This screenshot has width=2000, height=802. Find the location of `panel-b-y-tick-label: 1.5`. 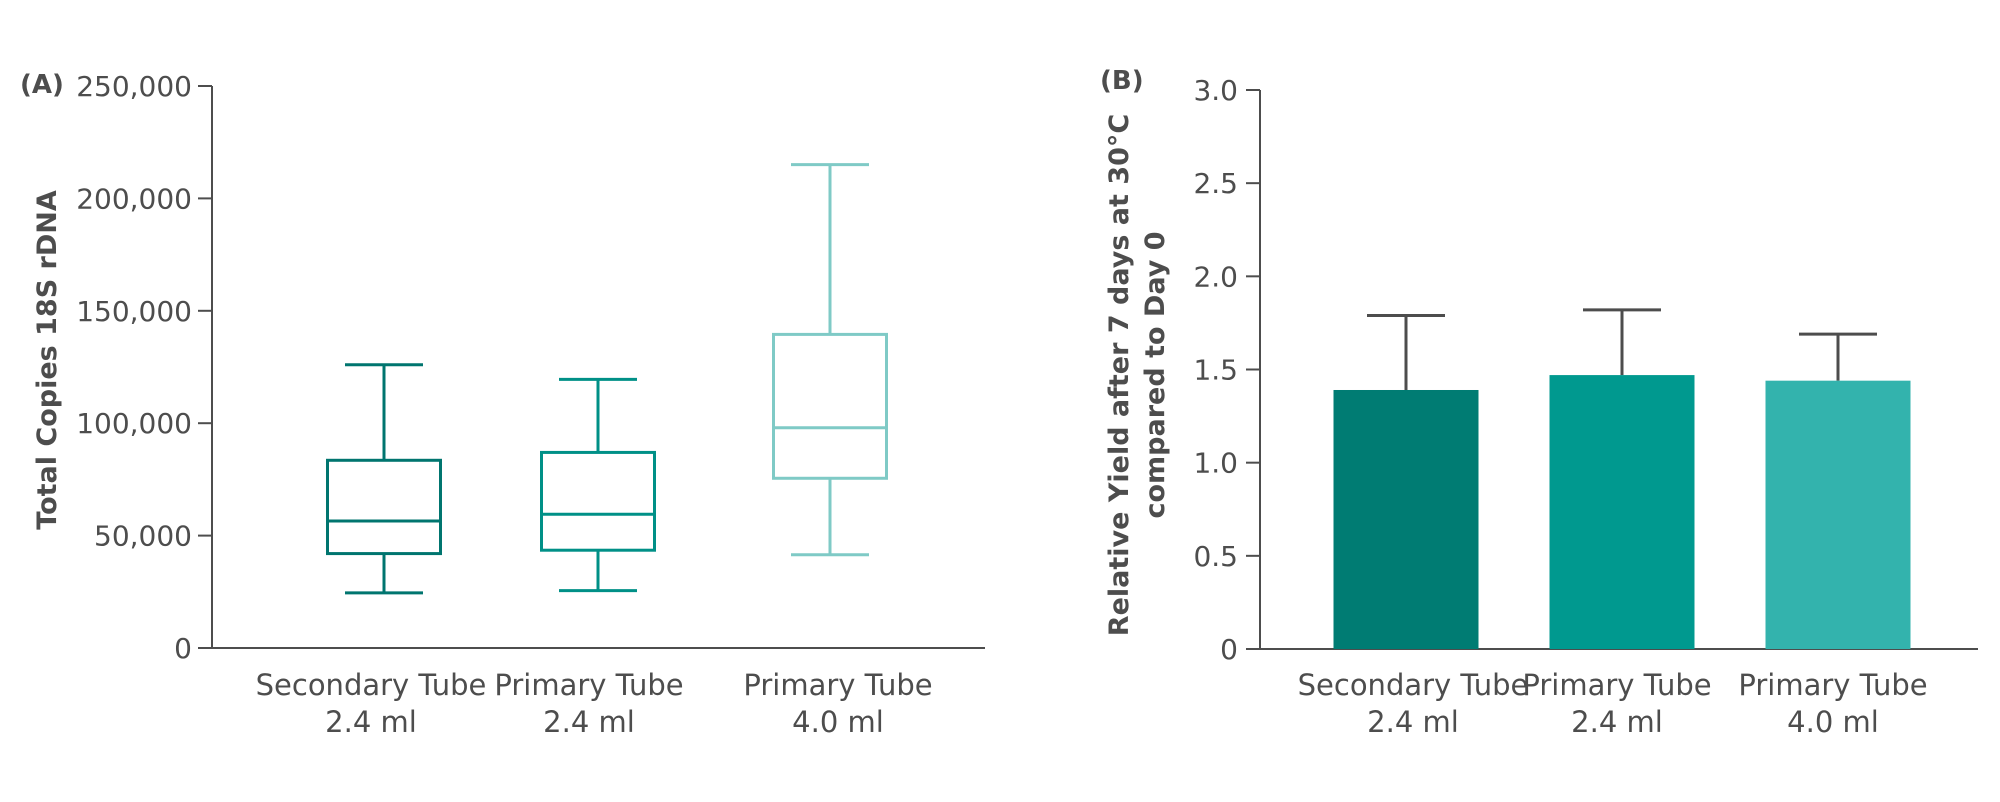

panel-b-y-tick-label: 1.5 is located at coordinates (1215, 370).